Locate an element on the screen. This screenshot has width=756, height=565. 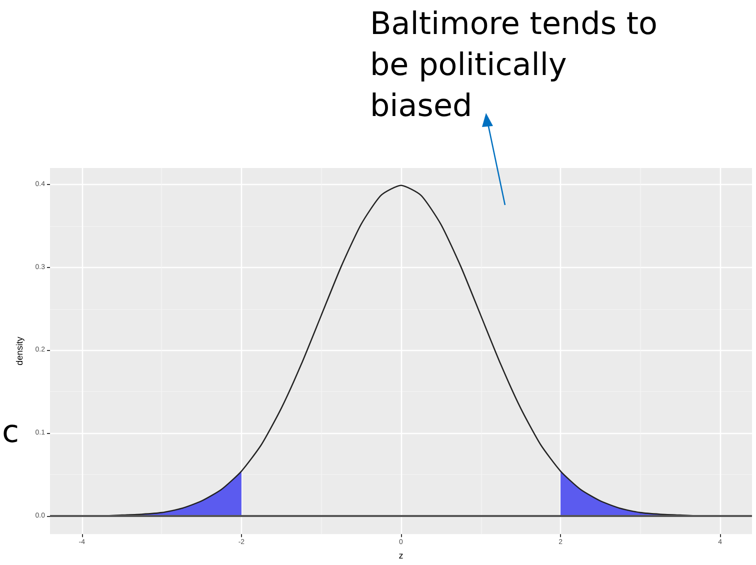
text: Baltimore tends to be politically biased is located at coordinates (514, 65).